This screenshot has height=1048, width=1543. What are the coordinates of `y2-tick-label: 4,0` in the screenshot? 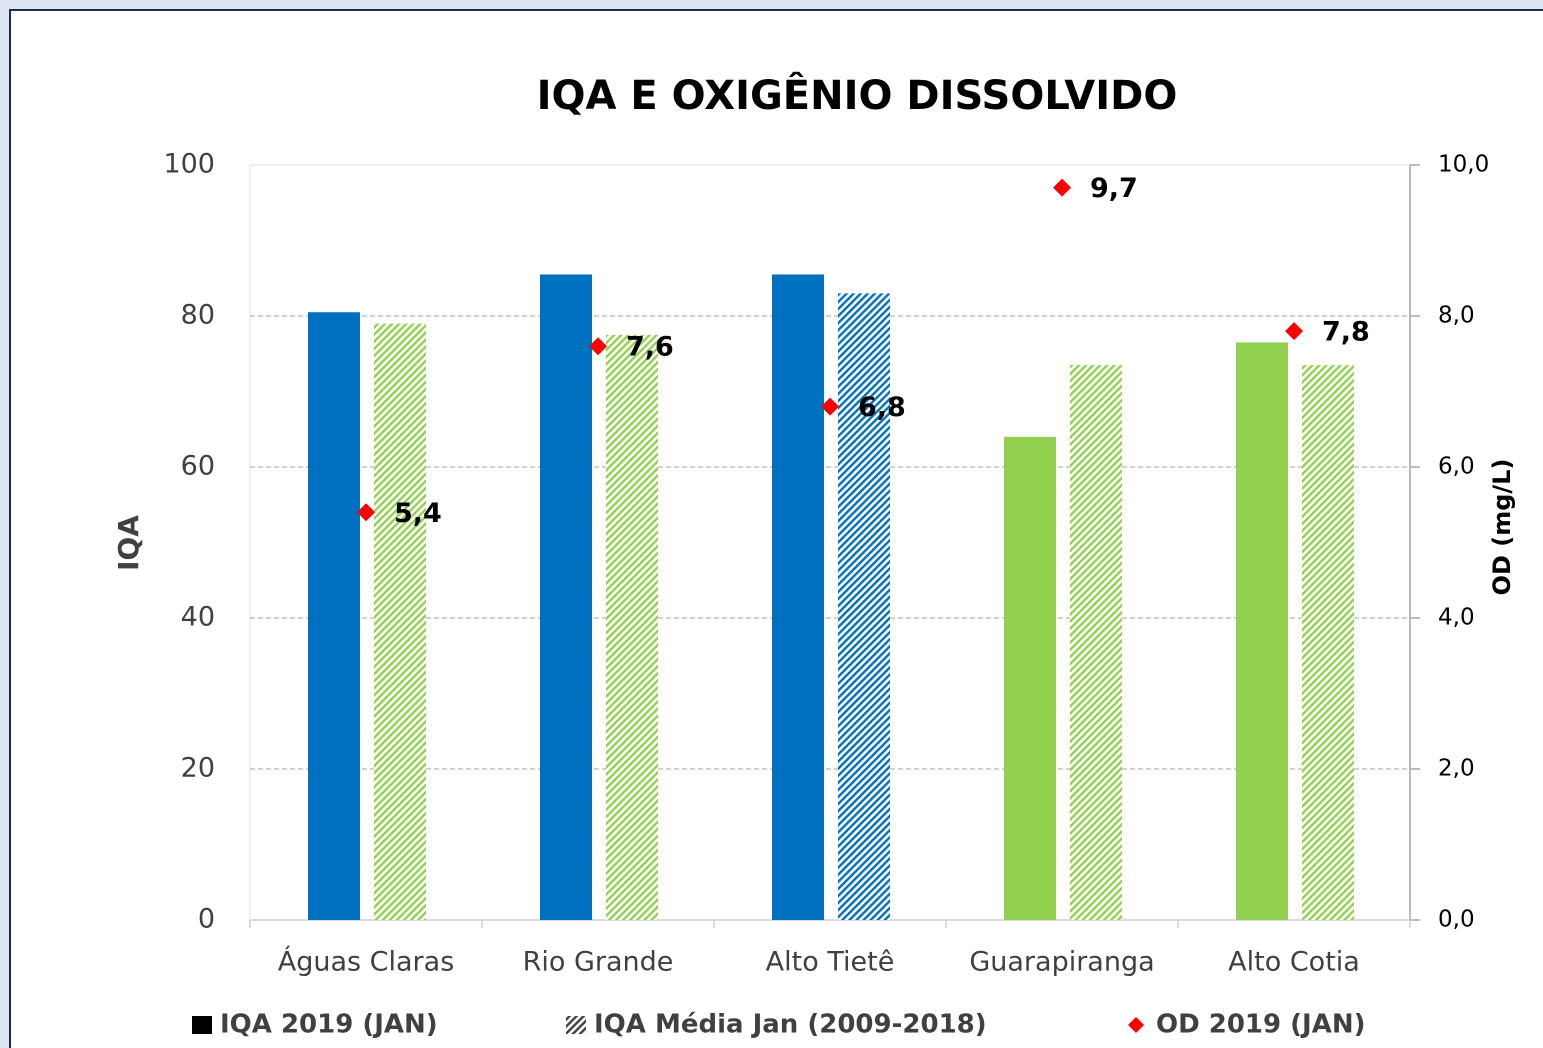 It's located at (1456, 618).